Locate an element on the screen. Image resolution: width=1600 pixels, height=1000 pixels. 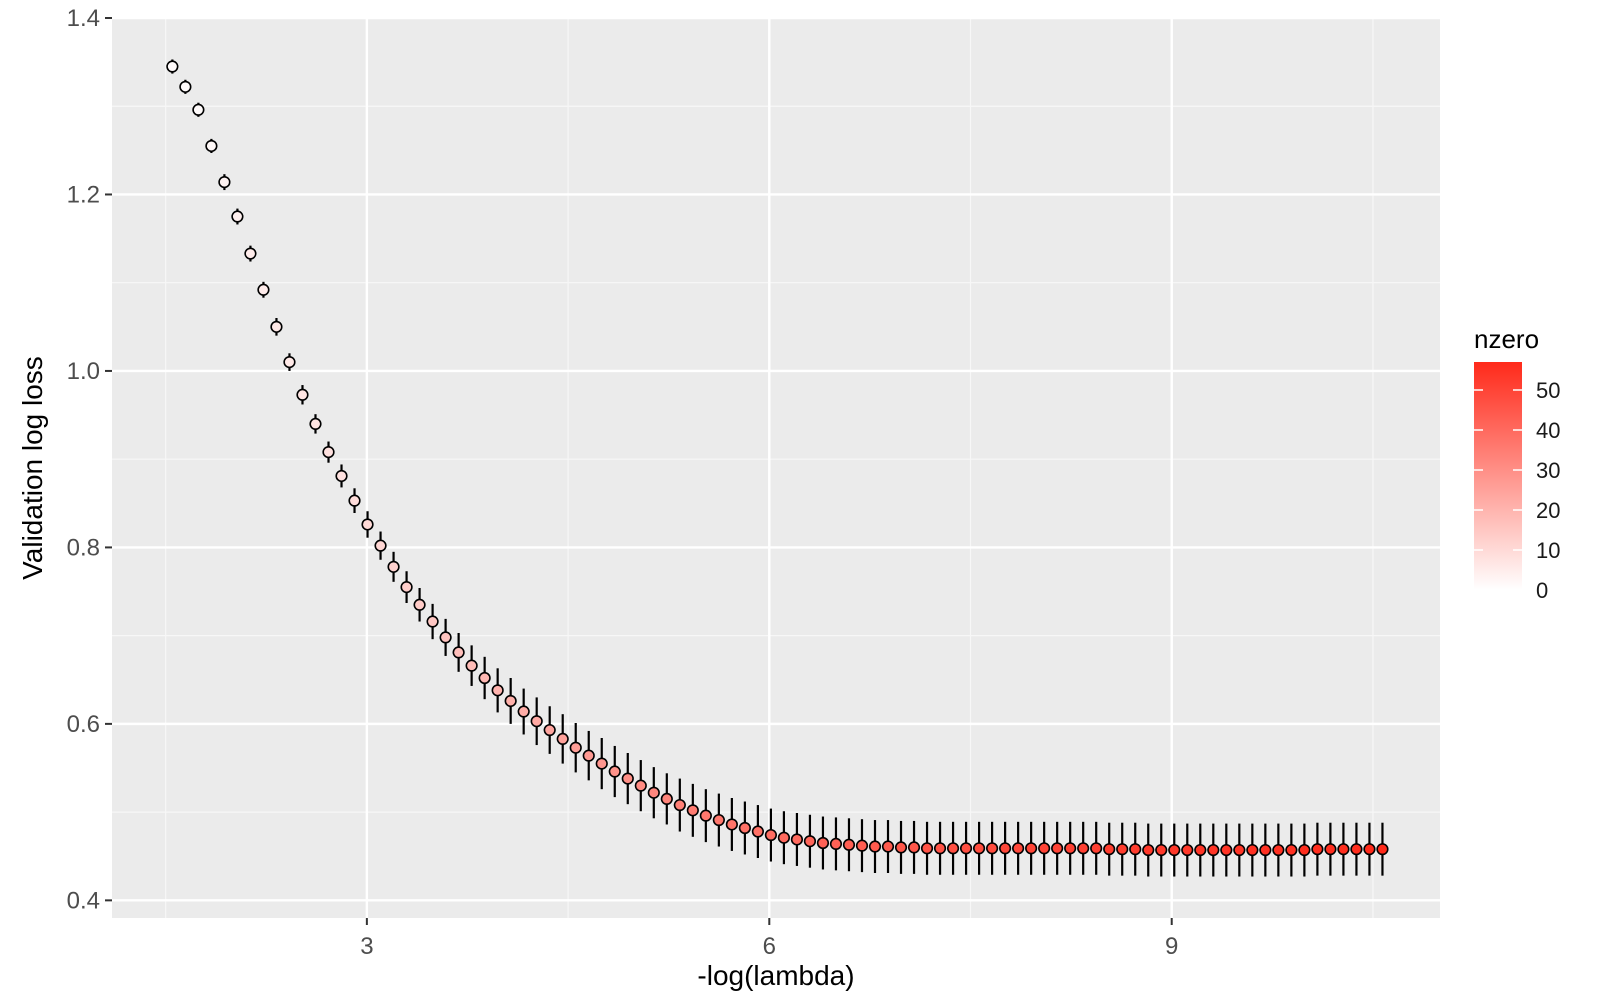
legend-colorbar is located at coordinates (1498, 476).